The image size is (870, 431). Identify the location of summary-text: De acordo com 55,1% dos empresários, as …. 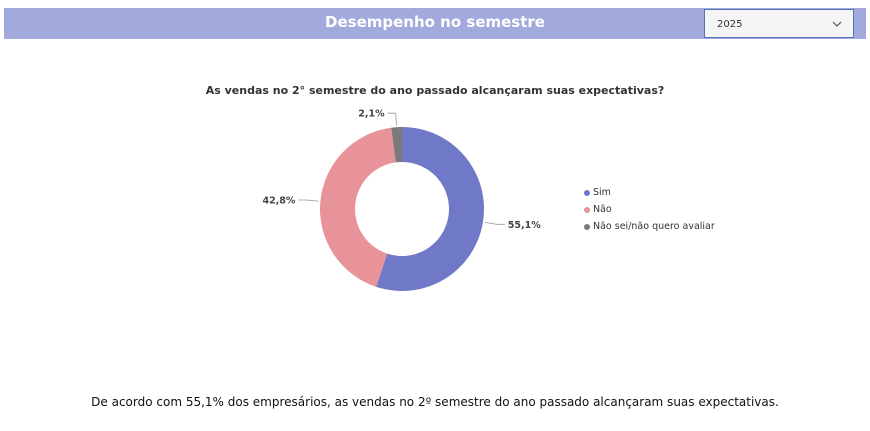
(435, 402).